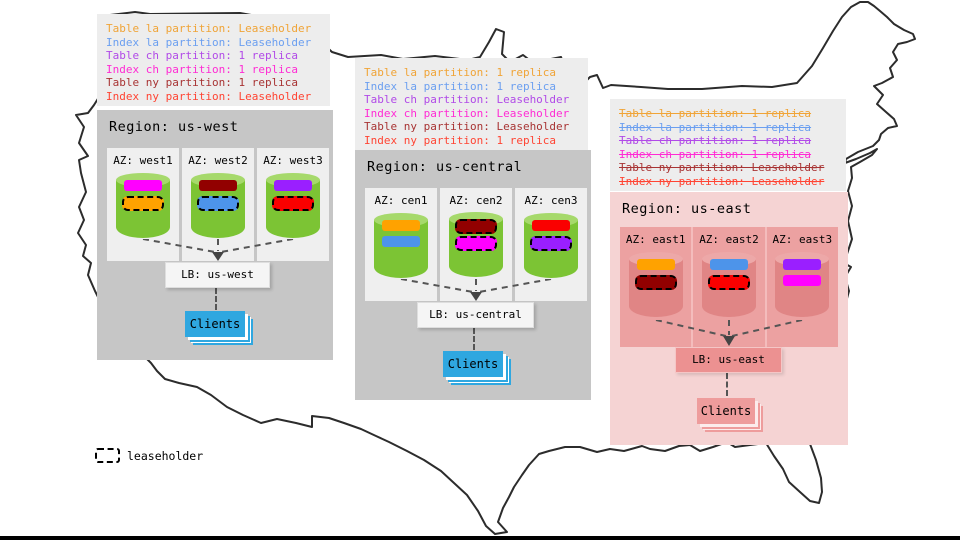 The image size is (960, 540). I want to click on az-card-cen1: AZ: cen1, so click(401, 244).